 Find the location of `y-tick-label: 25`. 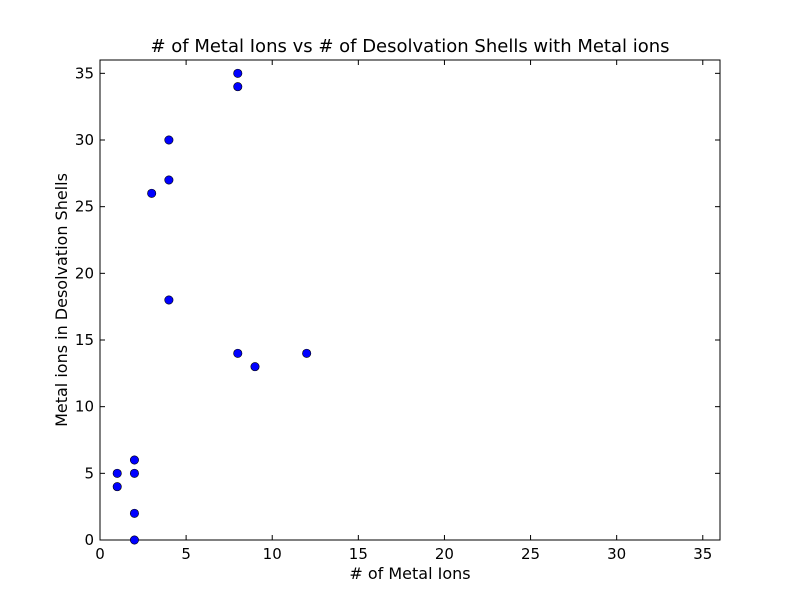

y-tick-label: 25 is located at coordinates (84, 207).